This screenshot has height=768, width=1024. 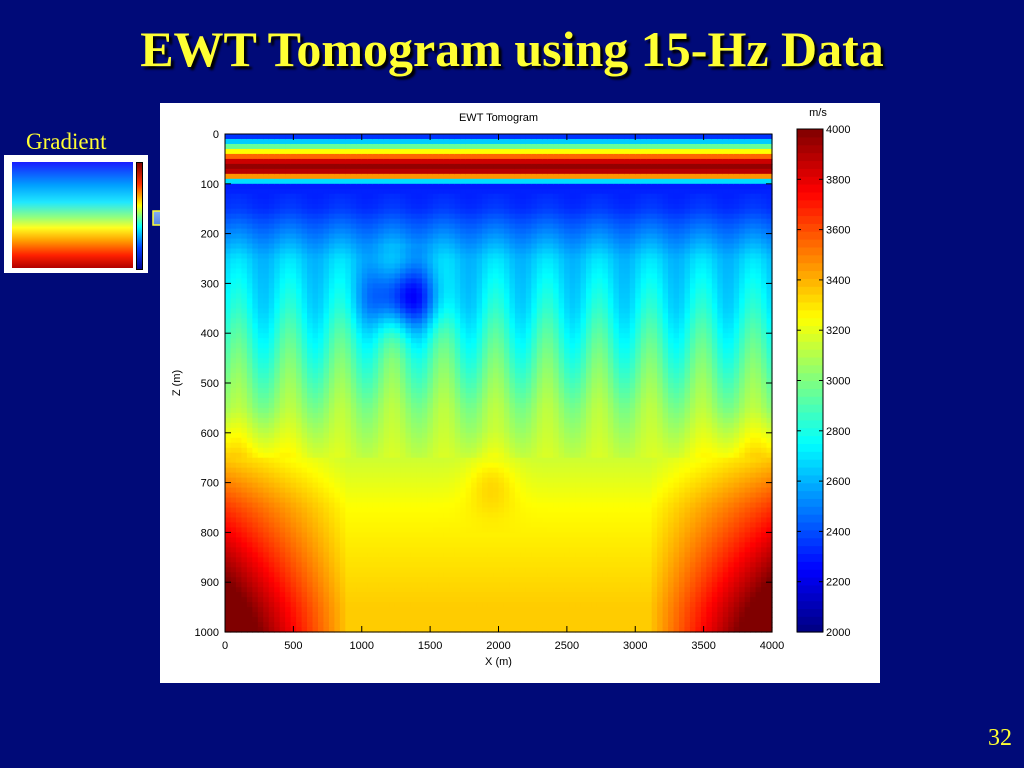 I want to click on x-tick-label: 3000, so click(x=635, y=646).